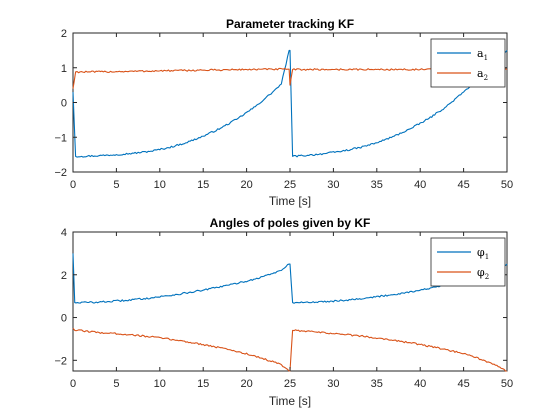  Describe the element at coordinates (483, 253) in the screenshot. I see `legend-label: φ1` at that location.